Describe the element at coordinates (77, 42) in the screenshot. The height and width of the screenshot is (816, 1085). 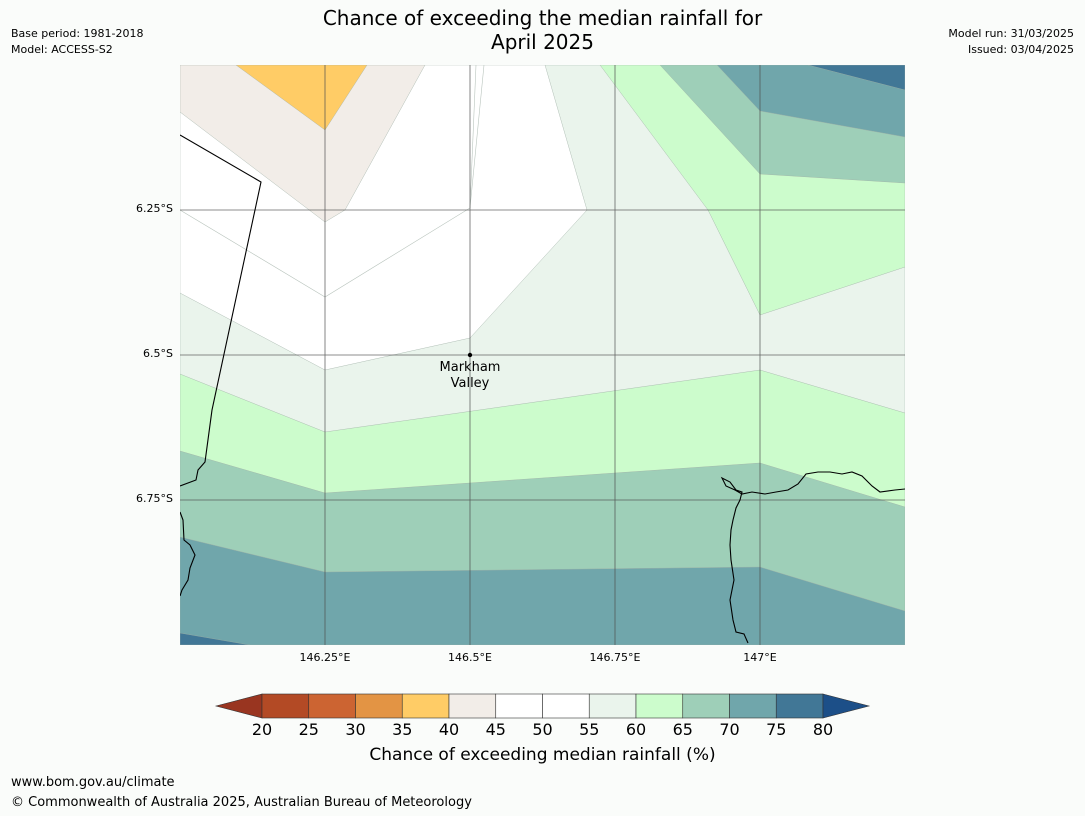
I see `model-info: Base period: 1981-2018 Model: ACCESS-S2` at that location.